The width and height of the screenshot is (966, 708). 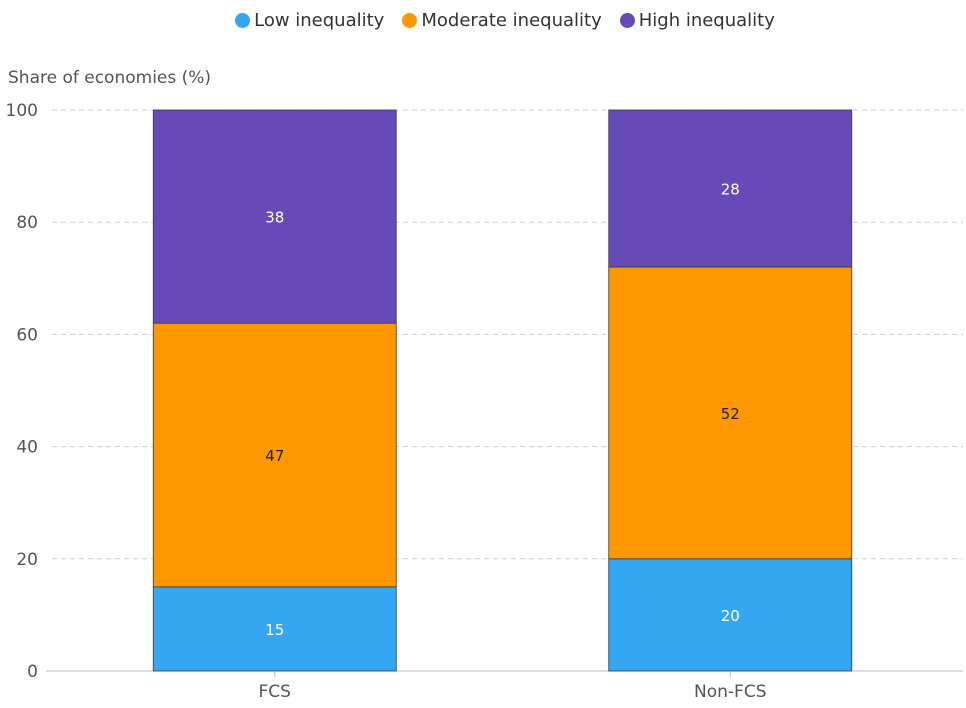 I want to click on legend-low-label: Low inequality, so click(x=319, y=20).